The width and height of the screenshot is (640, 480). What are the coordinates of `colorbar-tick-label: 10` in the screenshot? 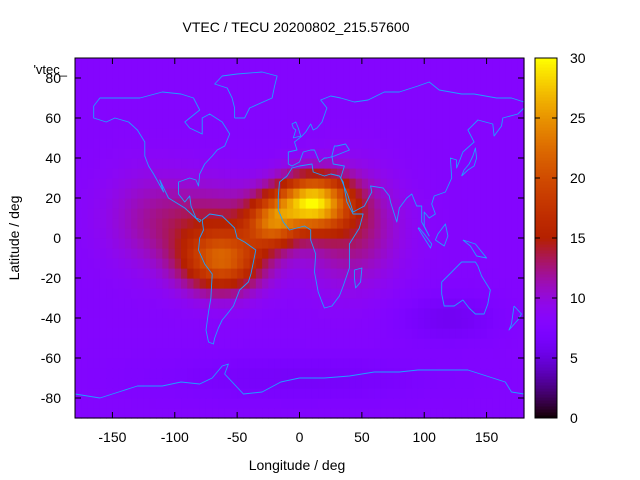 It's located at (578, 298).